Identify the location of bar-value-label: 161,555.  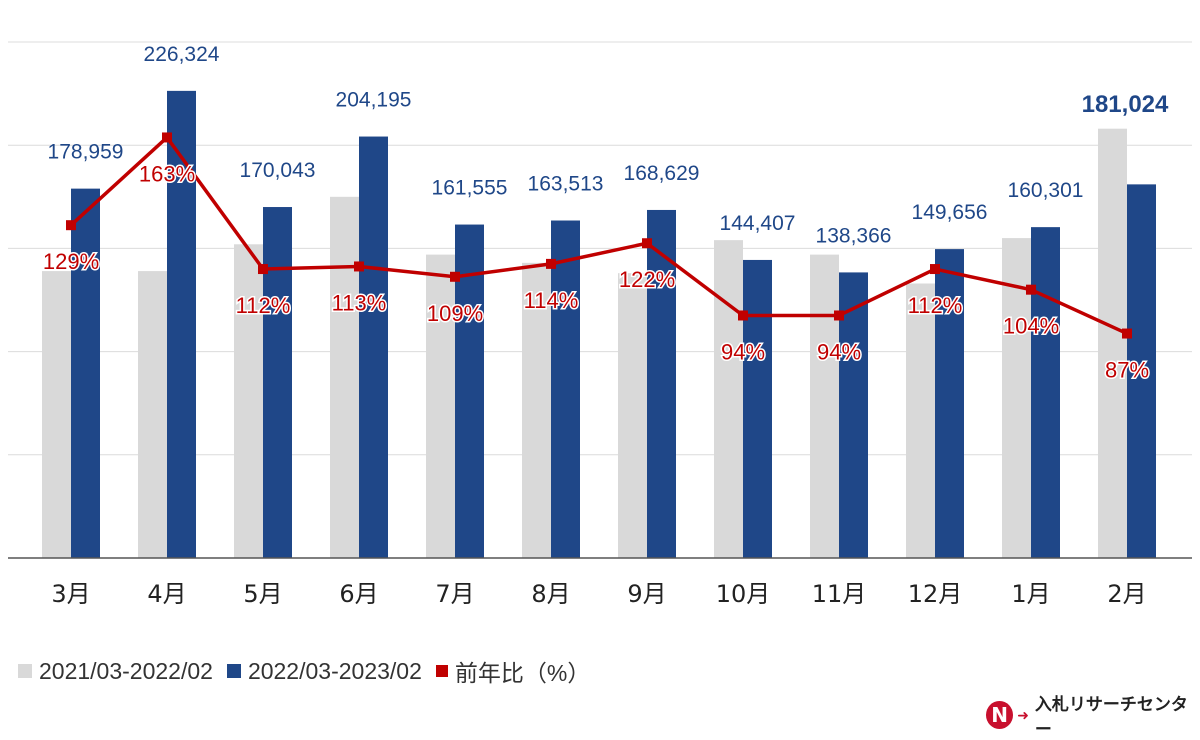
(470, 188).